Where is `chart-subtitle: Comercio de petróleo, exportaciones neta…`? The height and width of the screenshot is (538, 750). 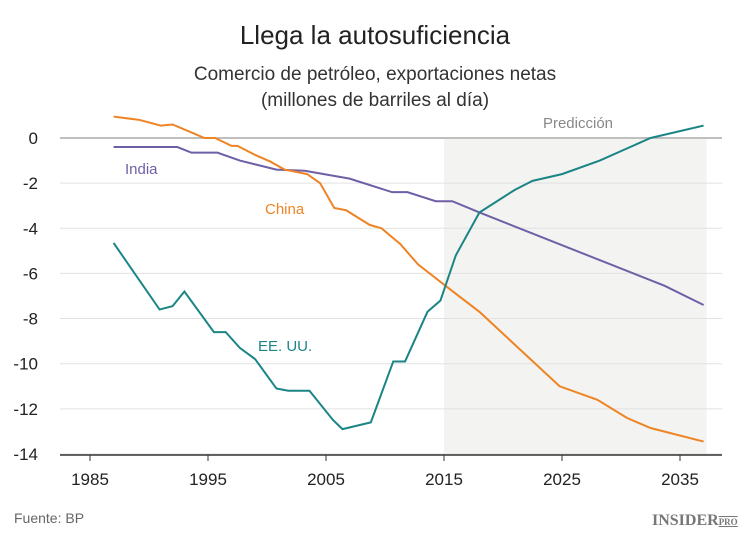 chart-subtitle: Comercio de petróleo, exportaciones neta… is located at coordinates (375, 74).